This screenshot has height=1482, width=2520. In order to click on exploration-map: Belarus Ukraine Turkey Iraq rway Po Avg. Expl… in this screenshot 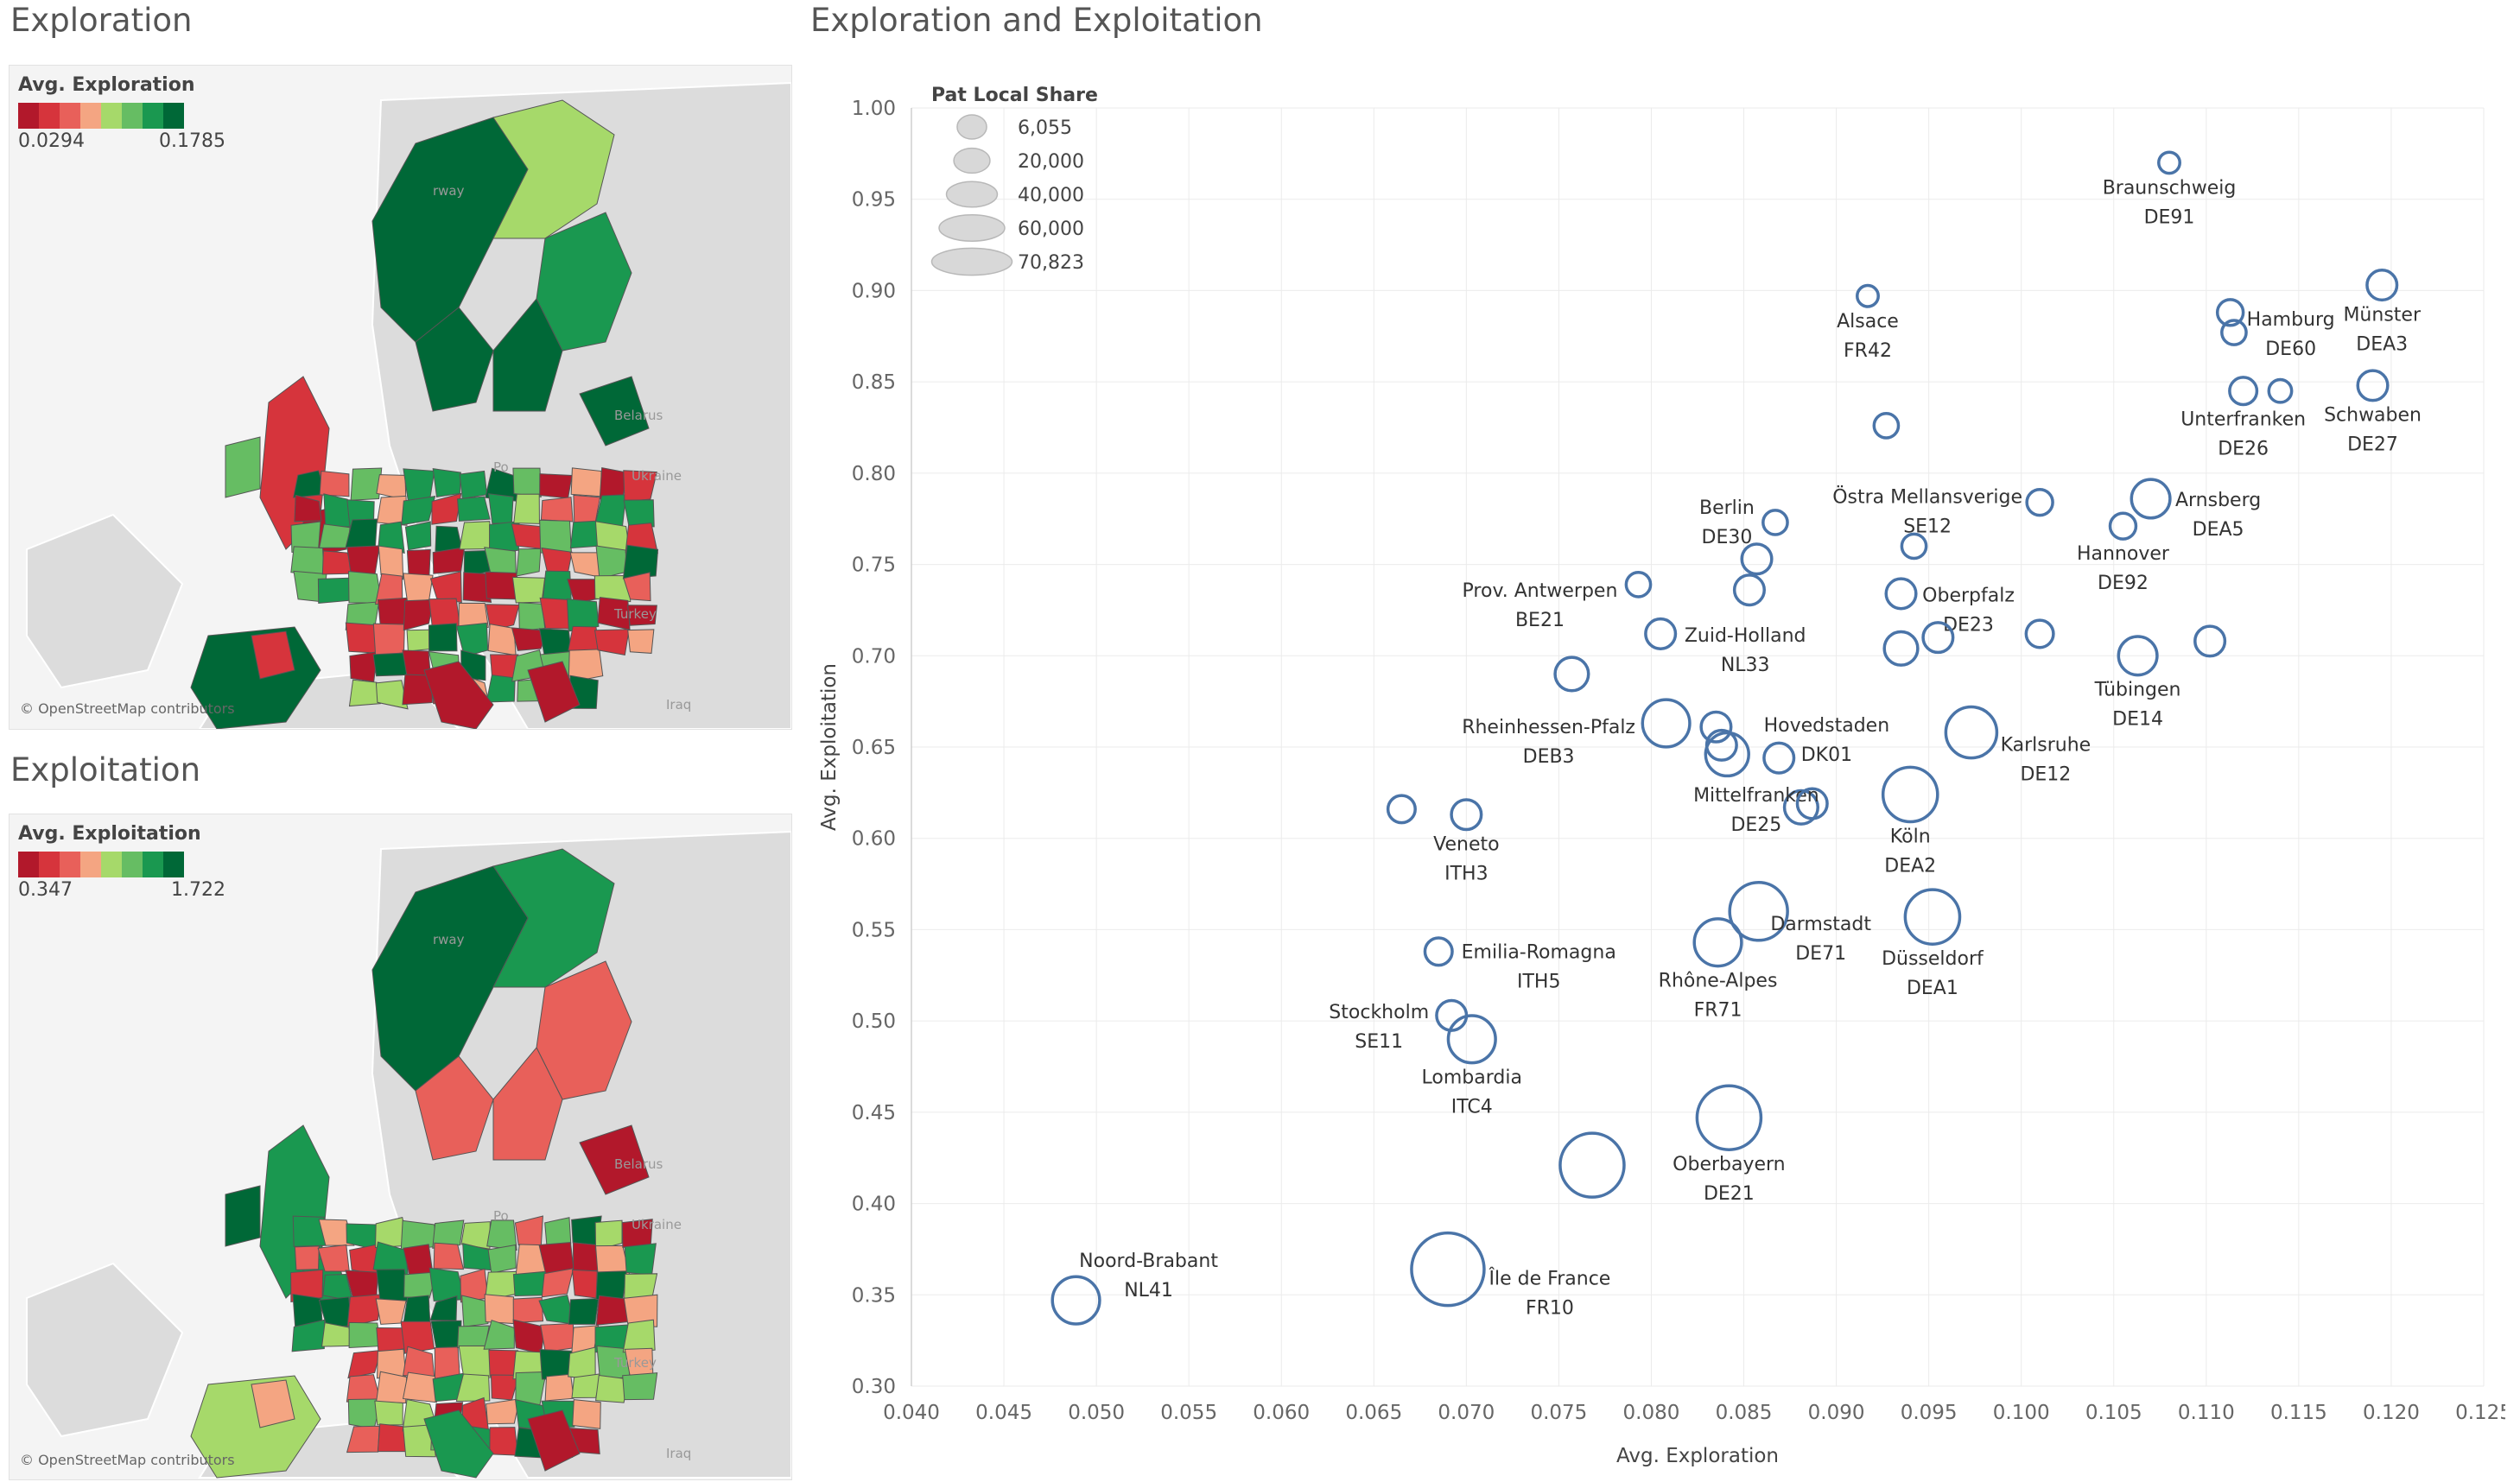, I will do `click(401, 398)`.